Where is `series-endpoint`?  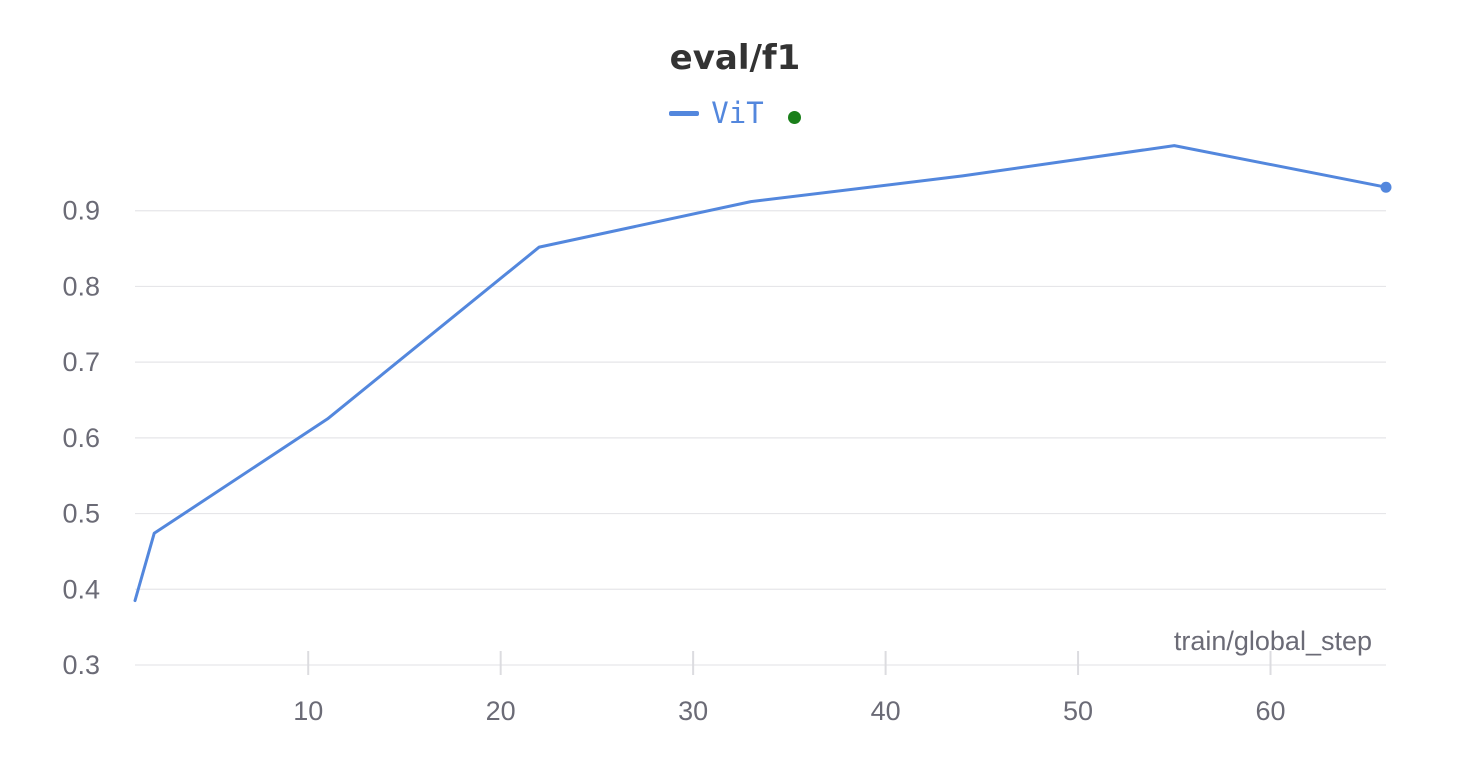
series-endpoint is located at coordinates (1386, 187).